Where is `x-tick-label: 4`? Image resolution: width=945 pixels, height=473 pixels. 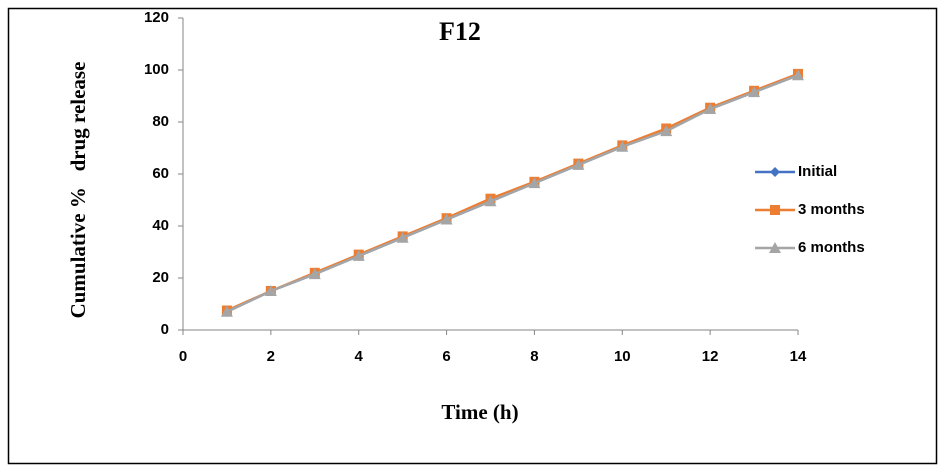 x-tick-label: 4 is located at coordinates (359, 356).